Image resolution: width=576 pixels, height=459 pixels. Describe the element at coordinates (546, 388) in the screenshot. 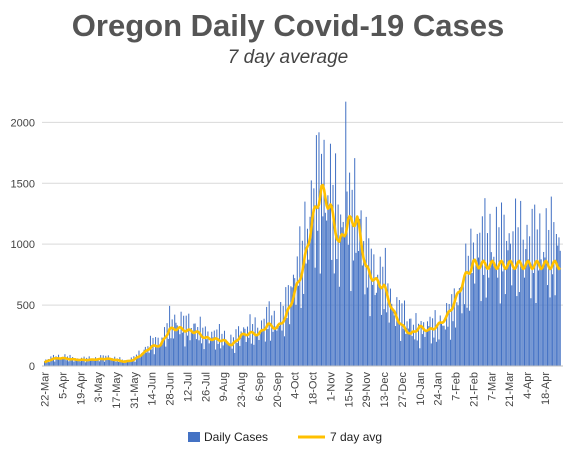

I see `x-tick-label: 18-Apr` at that location.